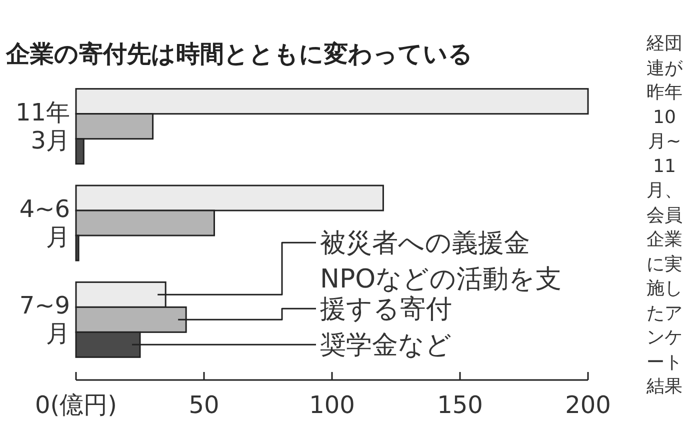  Describe the element at coordinates (386, 345) in the screenshot. I see `text: 奨学金など` at that location.